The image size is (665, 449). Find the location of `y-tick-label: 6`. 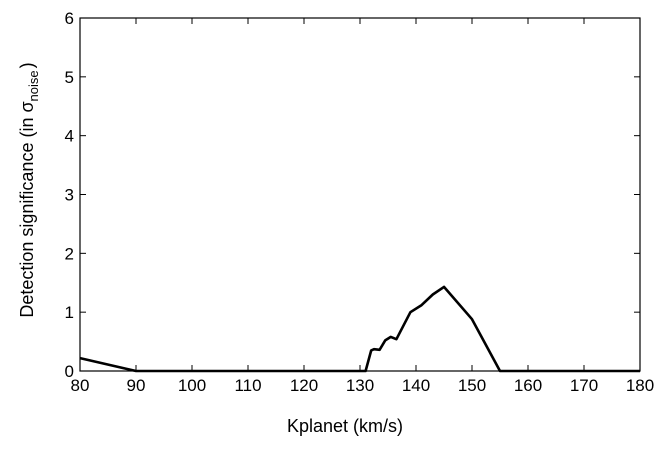

y-tick-label: 6 is located at coordinates (69, 18).